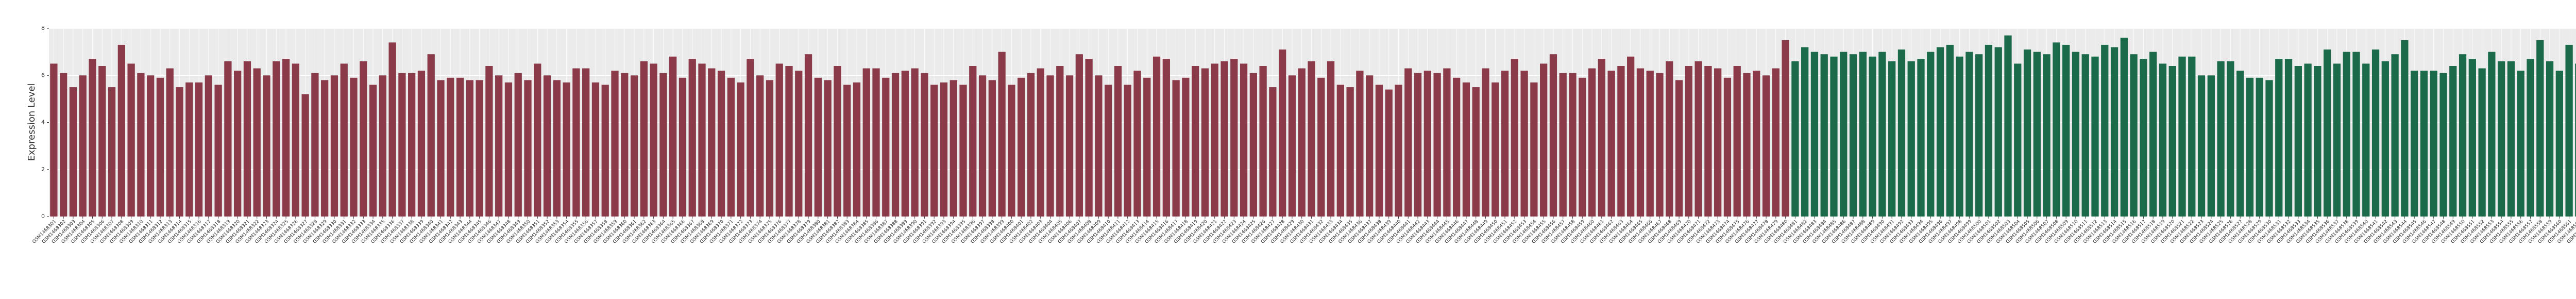 The image size is (2576, 299). Describe the element at coordinates (43, 216) in the screenshot. I see `y-tick-label: 0` at that location.